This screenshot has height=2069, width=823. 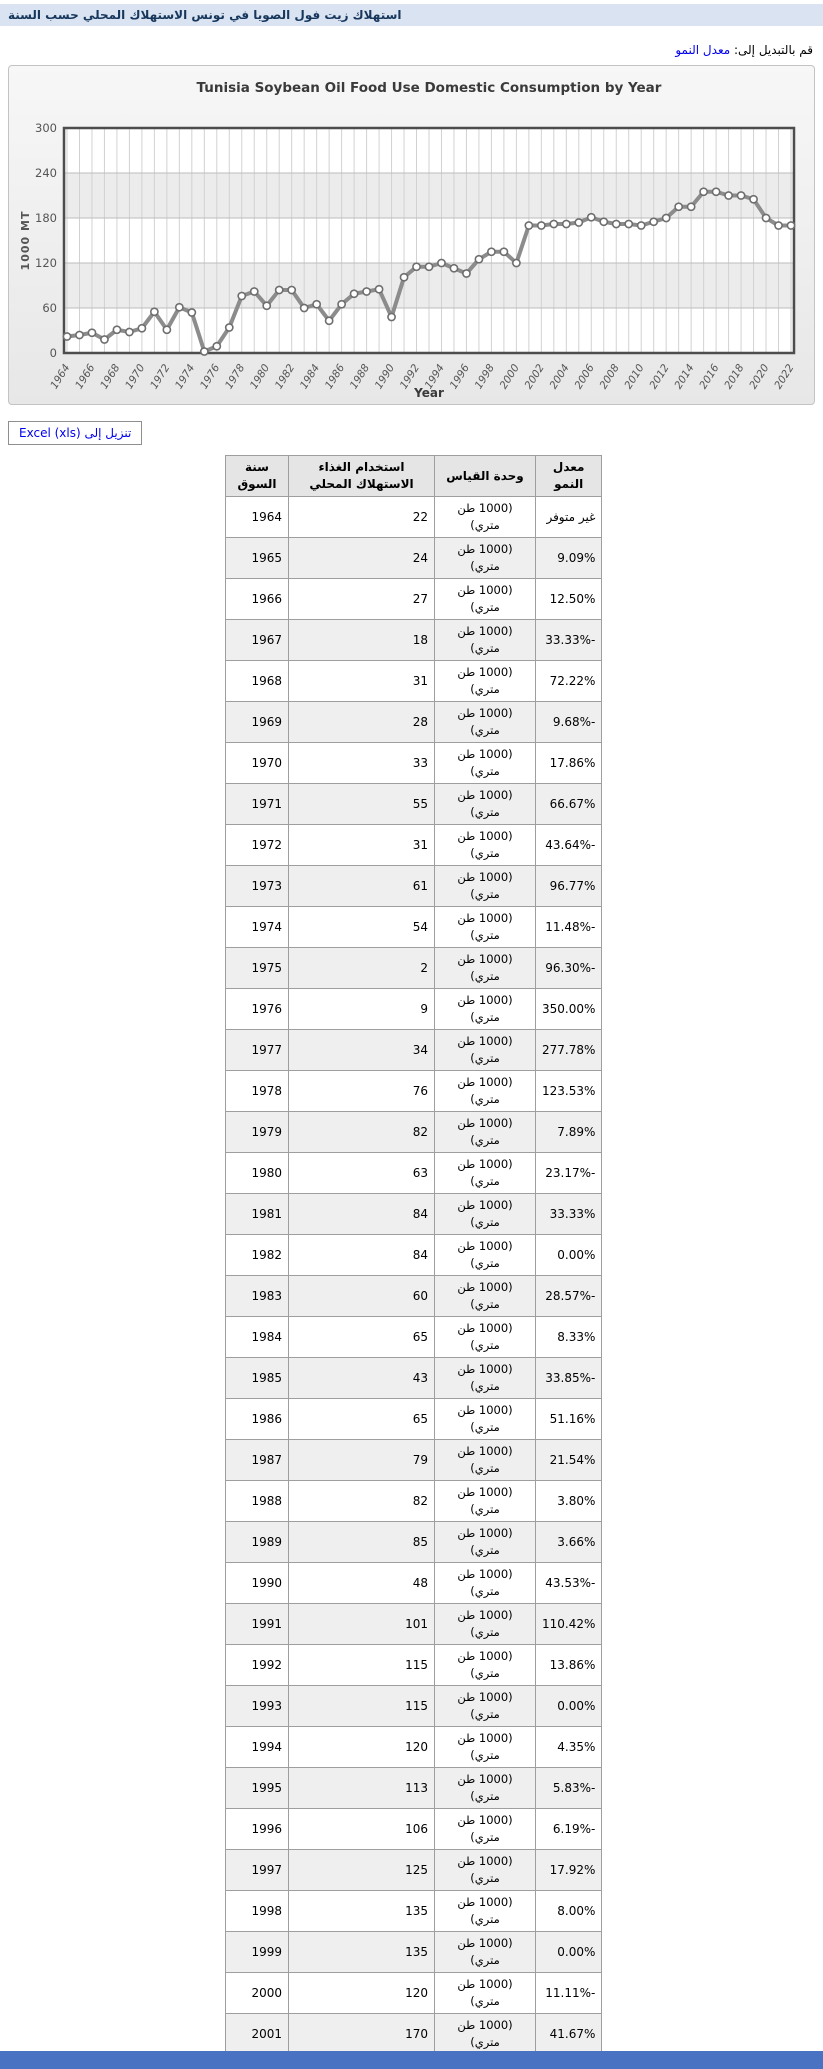 I want to click on growth-cell: 110.42%, so click(x=568, y=1624).